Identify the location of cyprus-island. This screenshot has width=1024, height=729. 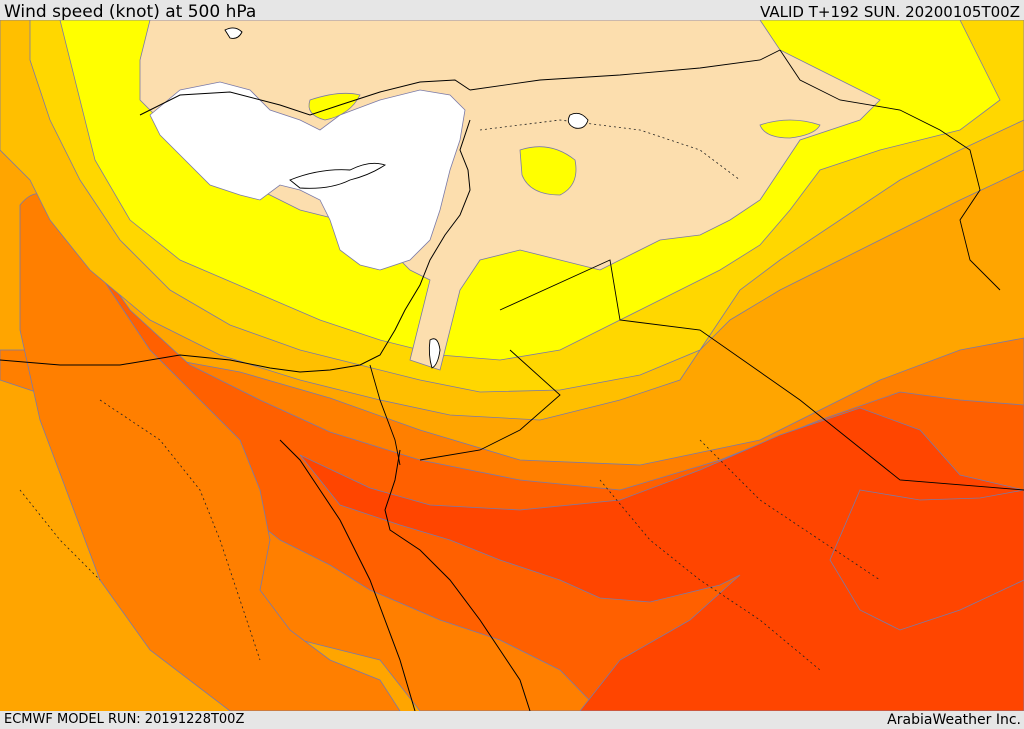
(338, 175).